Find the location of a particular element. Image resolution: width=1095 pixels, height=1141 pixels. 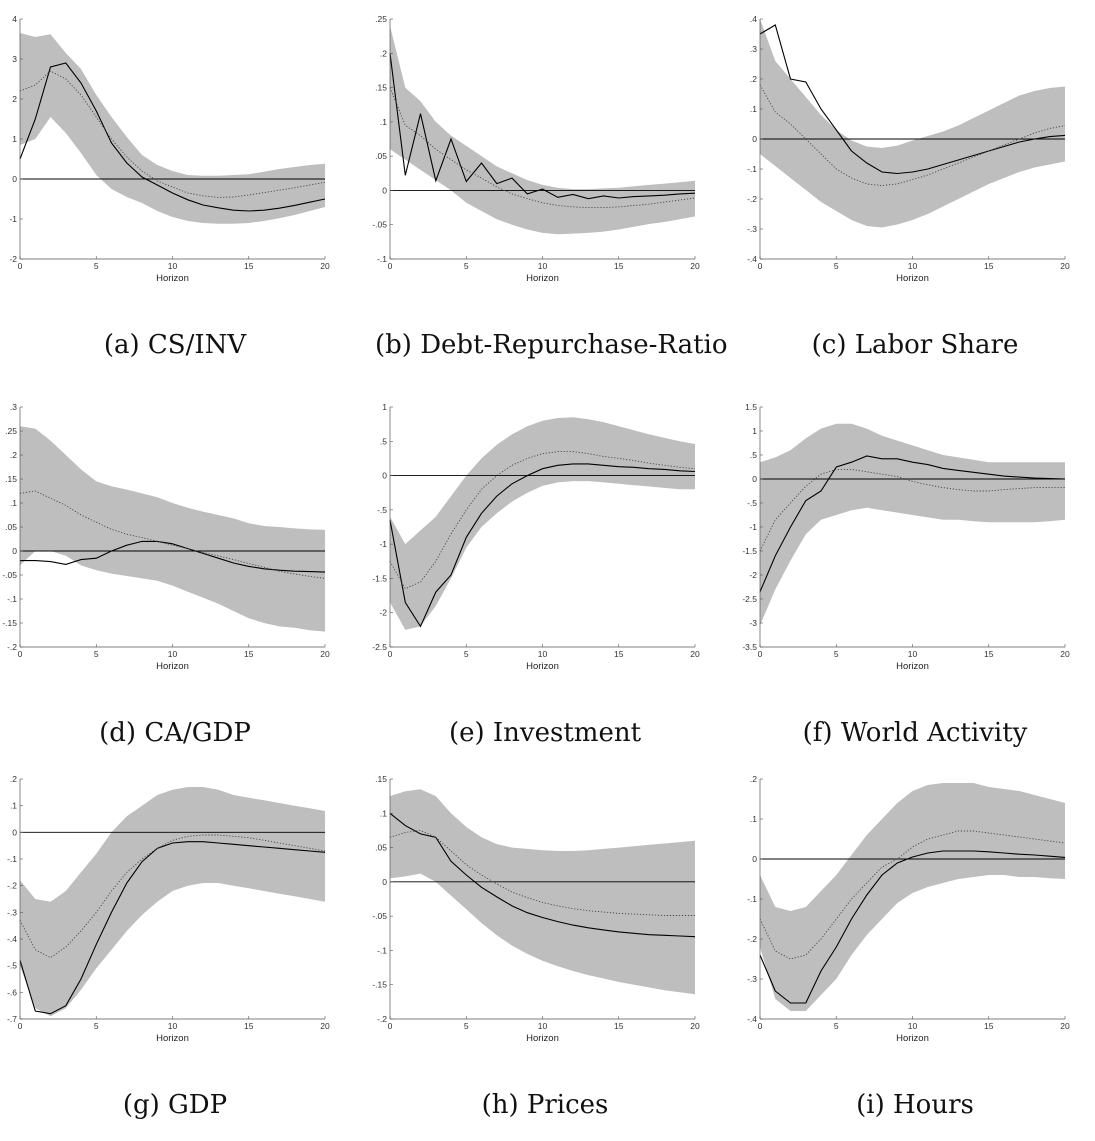

chart-i-confidence-band is located at coordinates (912, 897).